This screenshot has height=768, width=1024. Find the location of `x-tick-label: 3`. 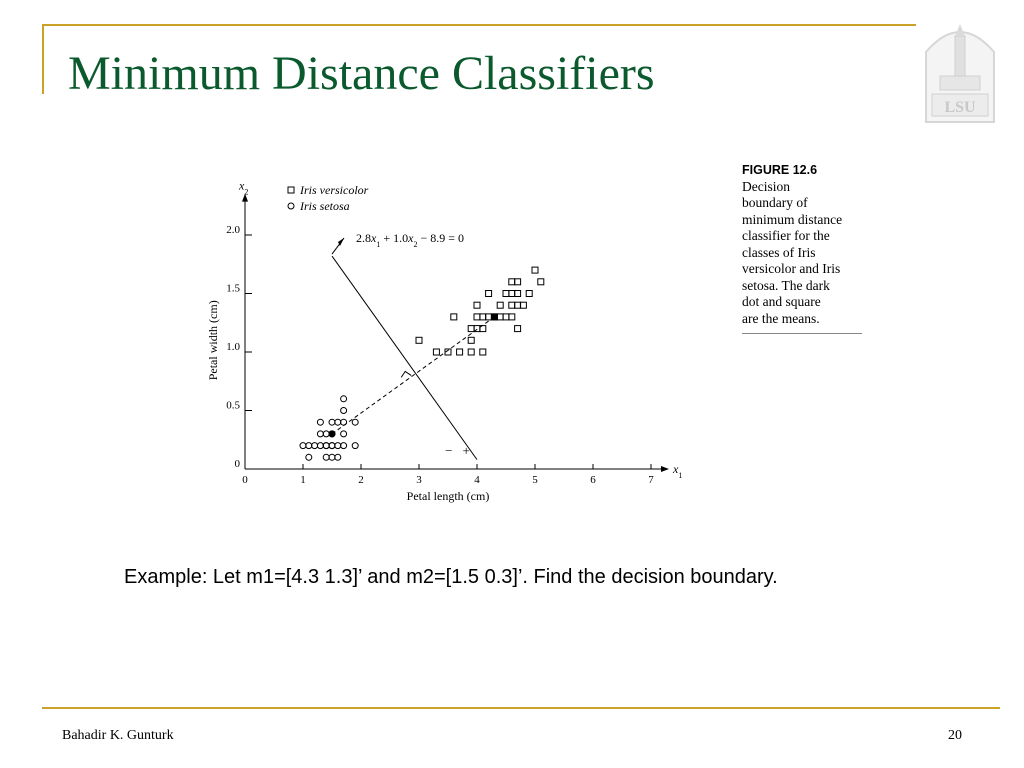

x-tick-label: 3 is located at coordinates (419, 480).